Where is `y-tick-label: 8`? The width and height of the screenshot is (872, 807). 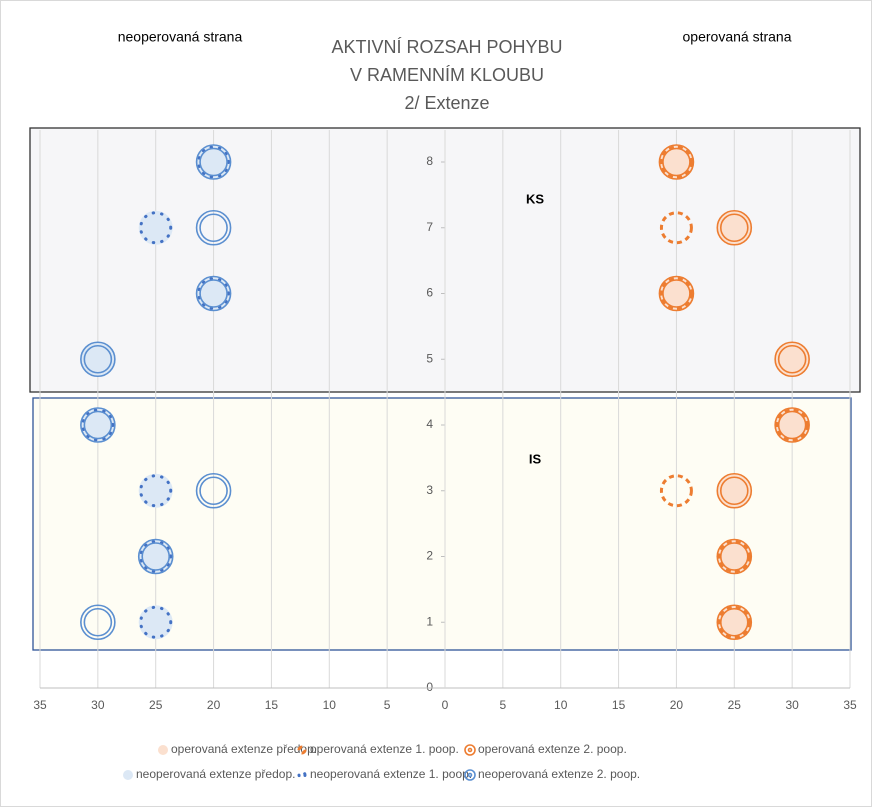
y-tick-label: 8 is located at coordinates (429, 161).